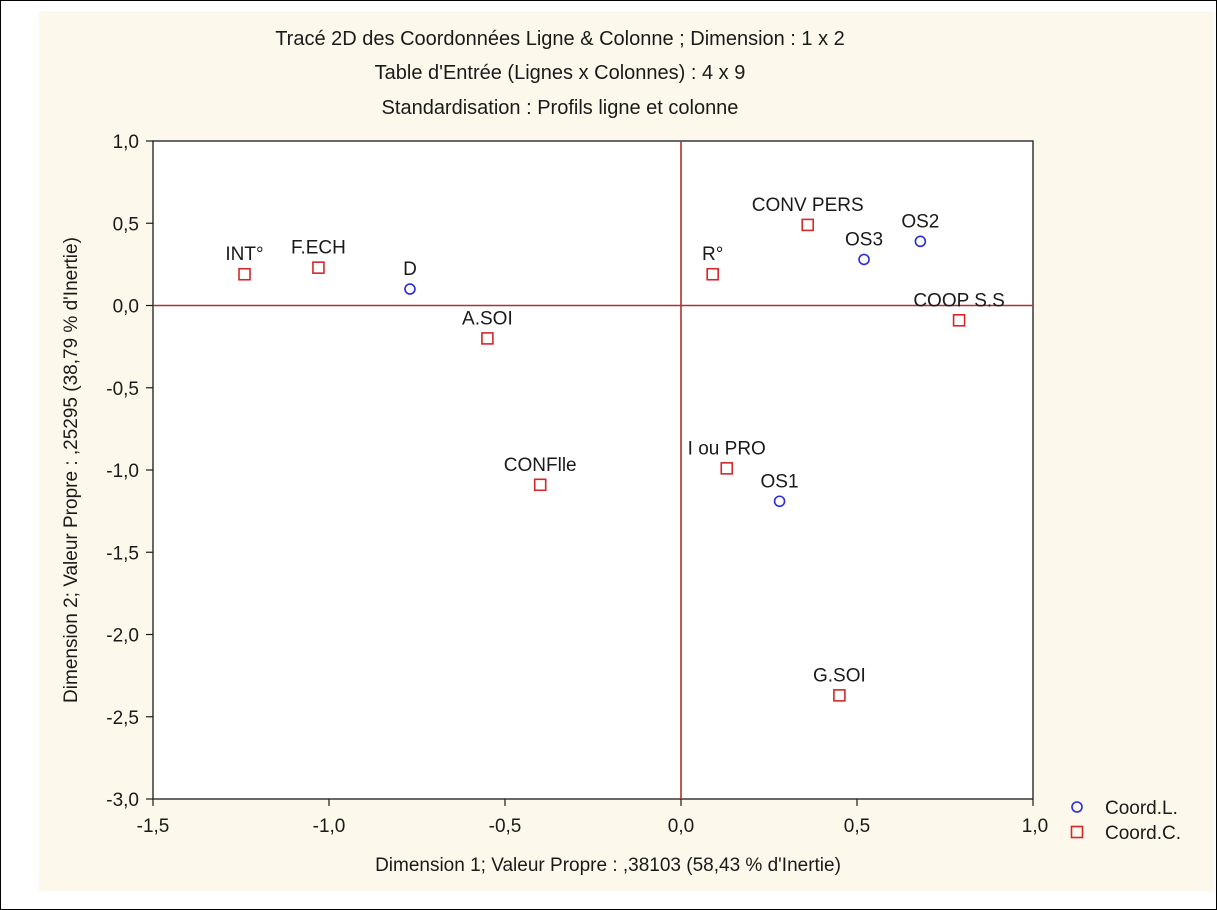 Image resolution: width=1217 pixels, height=910 pixels. I want to click on point-row-os3, so click(864, 259).